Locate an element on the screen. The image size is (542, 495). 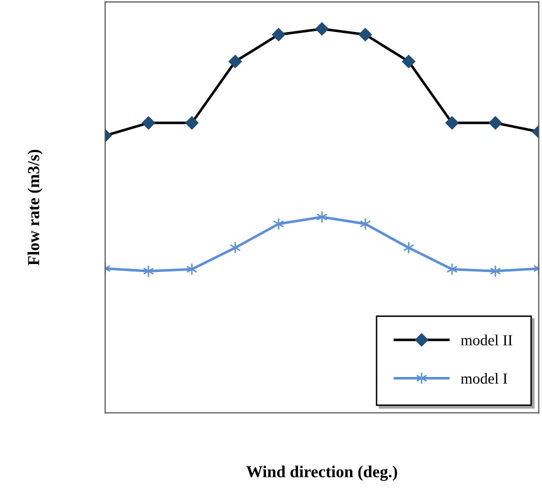
legend-label: model II is located at coordinates (486, 340).